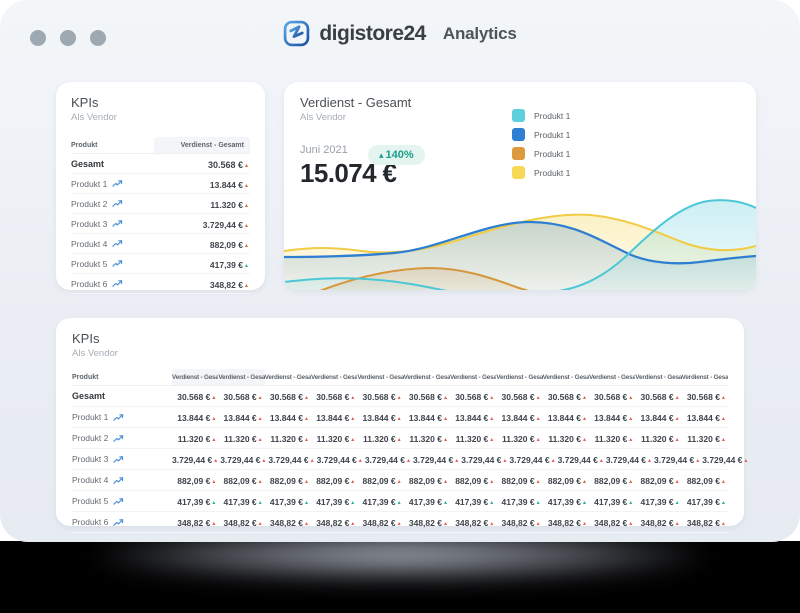 The image size is (800, 613). What do you see at coordinates (520, 240) in the screenshot?
I see `area-chart` at bounding box center [520, 240].